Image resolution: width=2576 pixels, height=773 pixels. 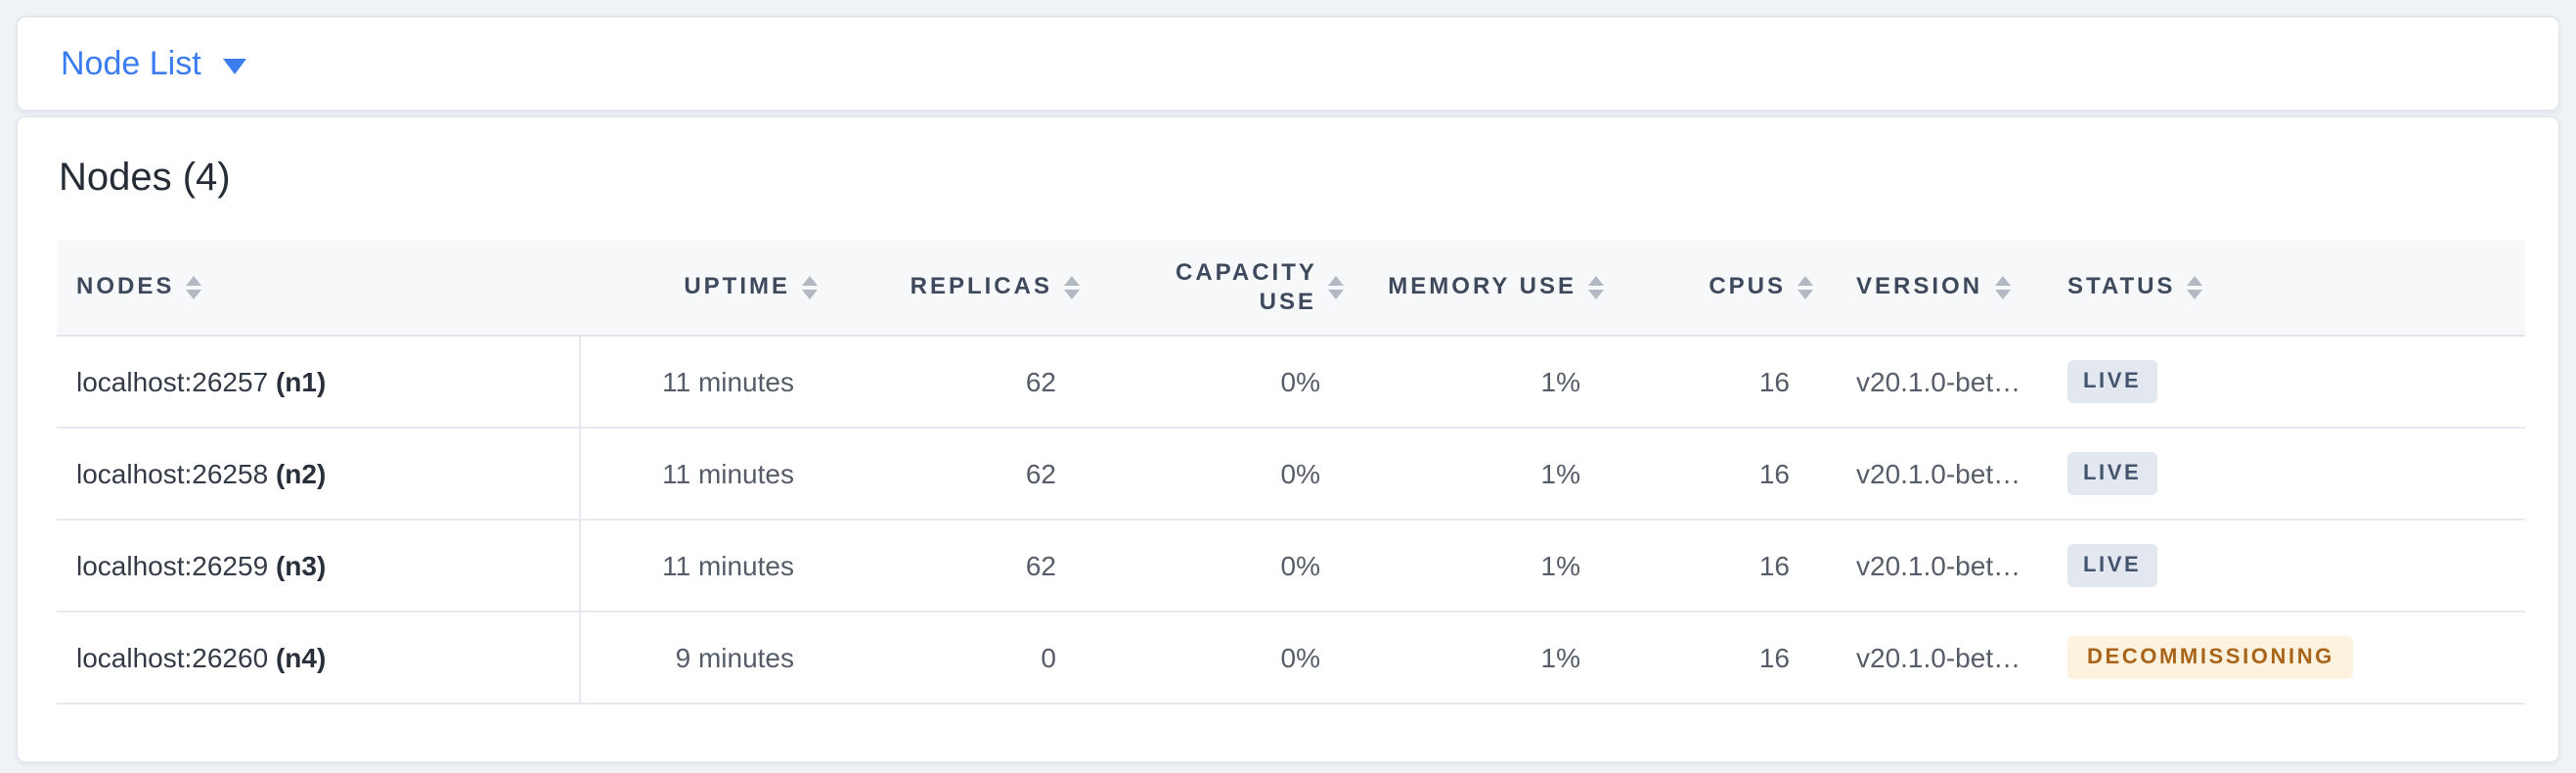 I want to click on column-header-version: VERSION, so click(x=1933, y=289).